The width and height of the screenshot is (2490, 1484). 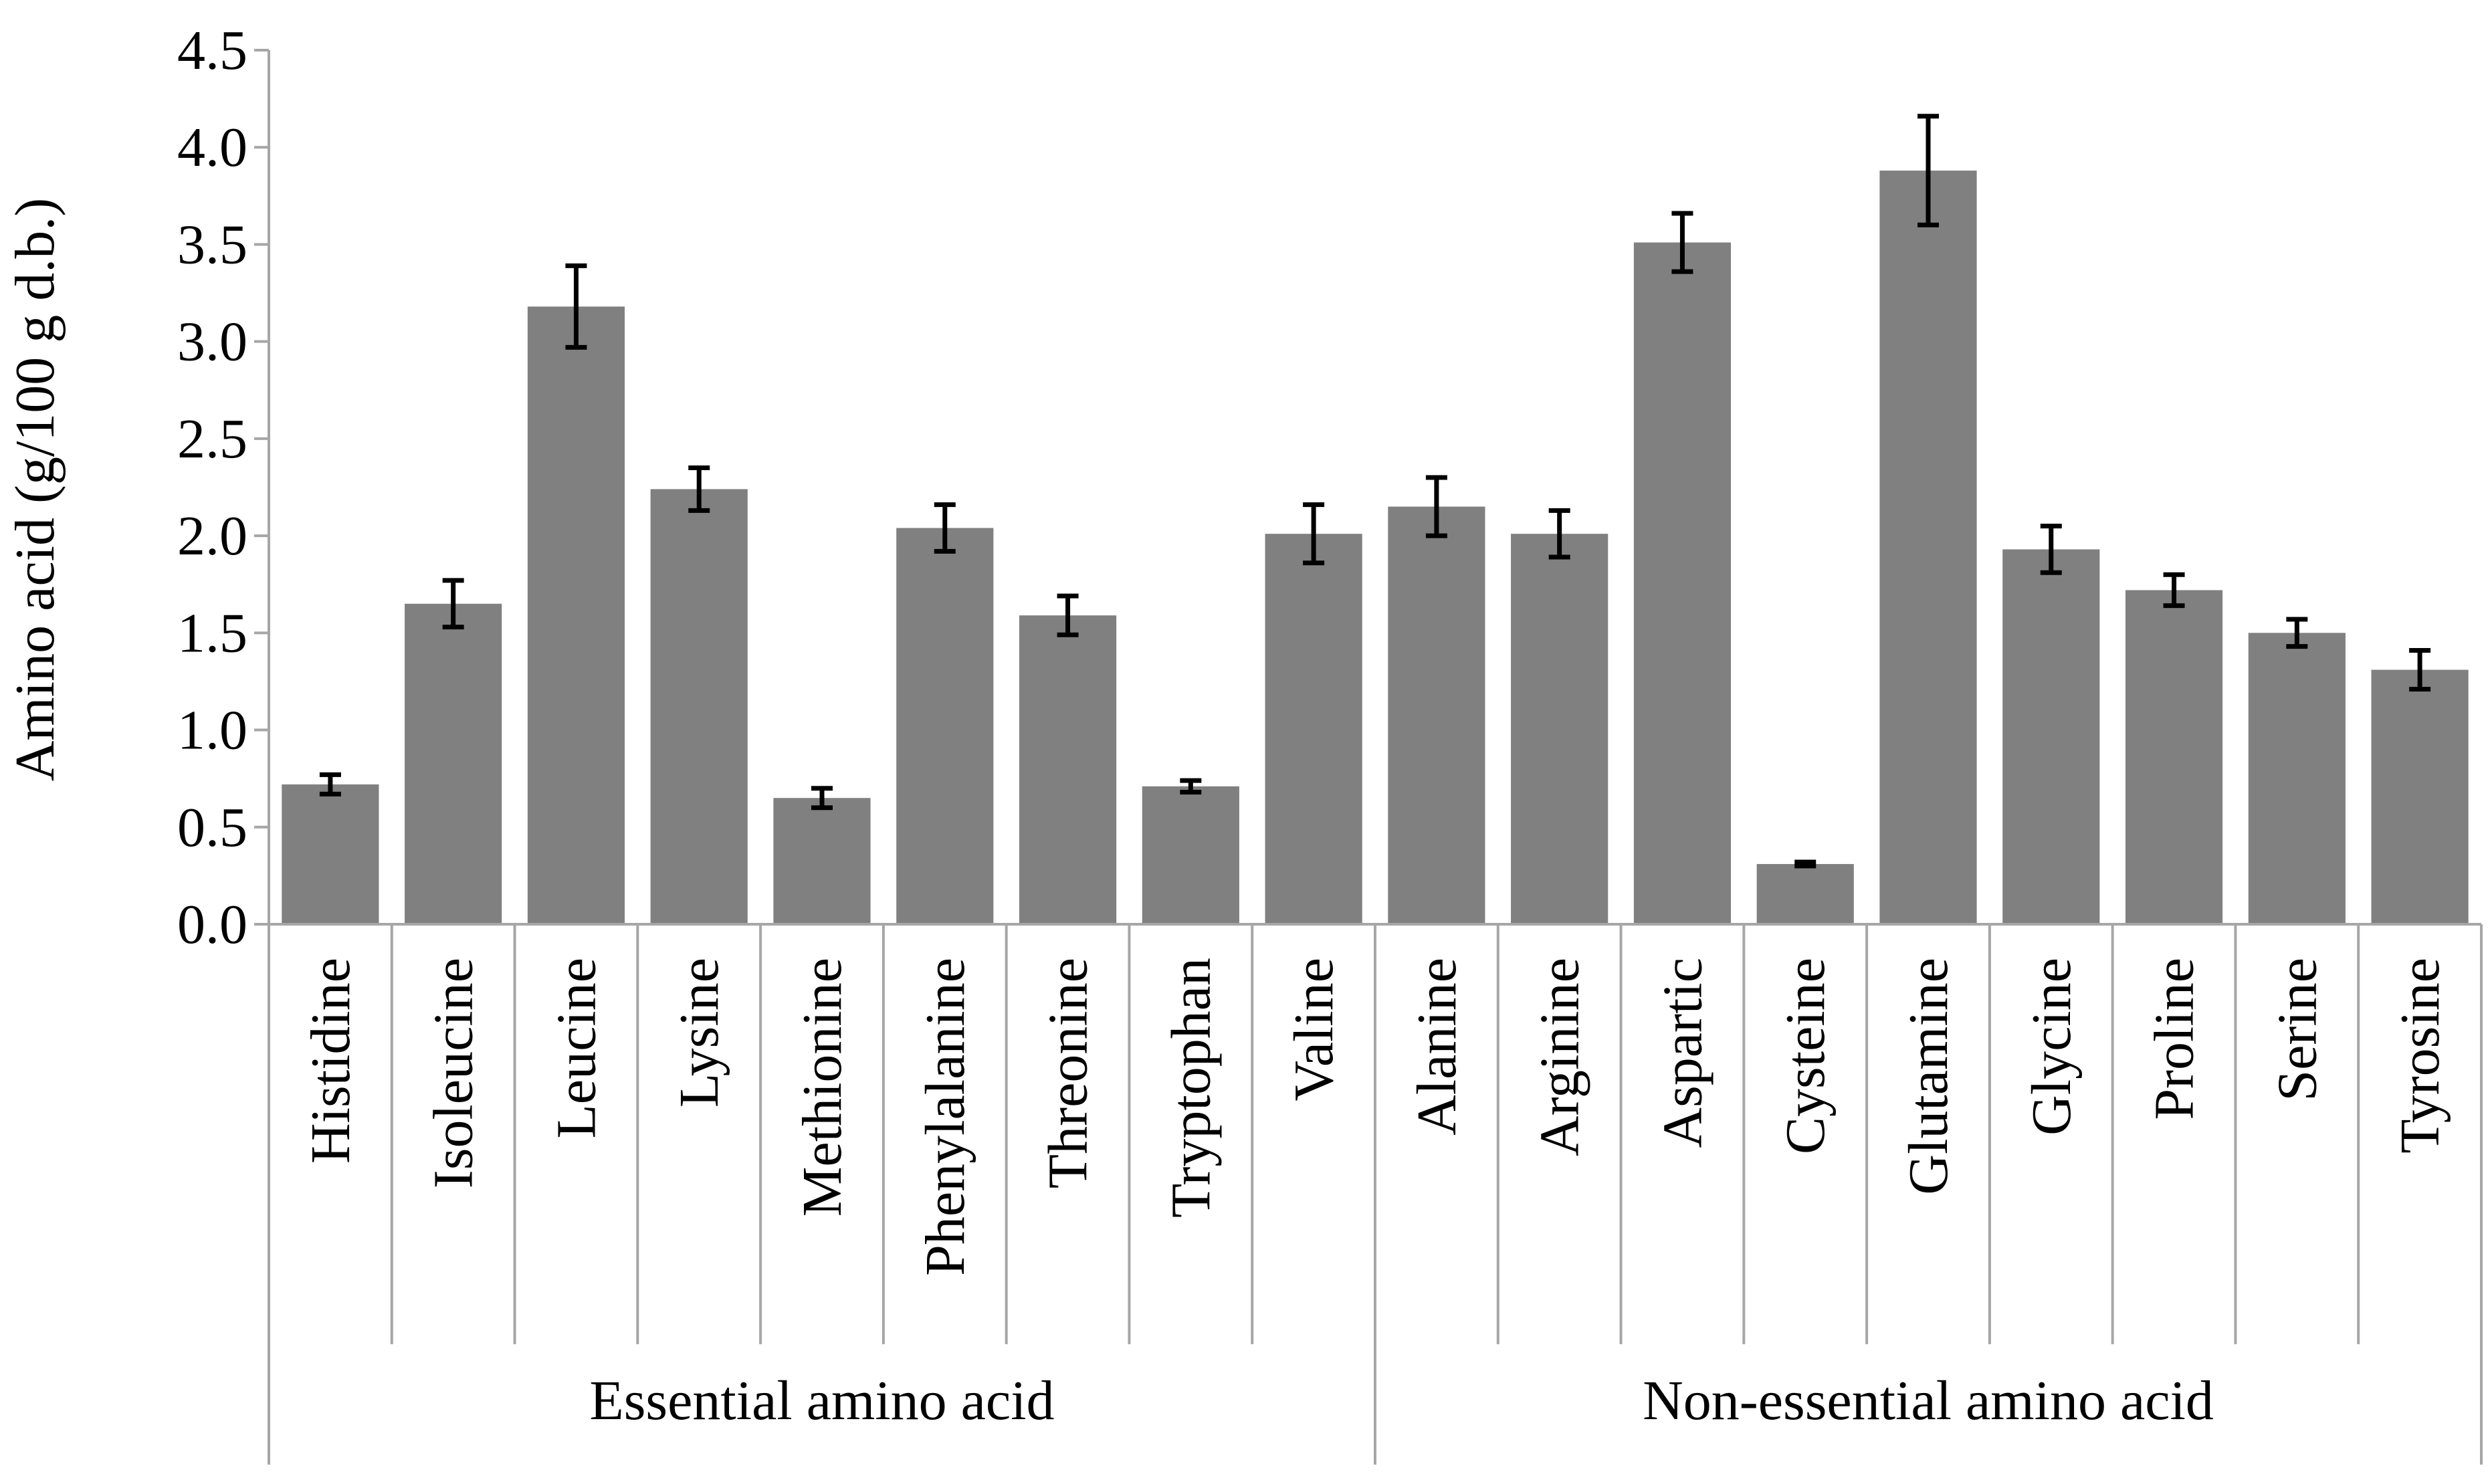 I want to click on category-label: Aspartic, so click(x=1682, y=1053).